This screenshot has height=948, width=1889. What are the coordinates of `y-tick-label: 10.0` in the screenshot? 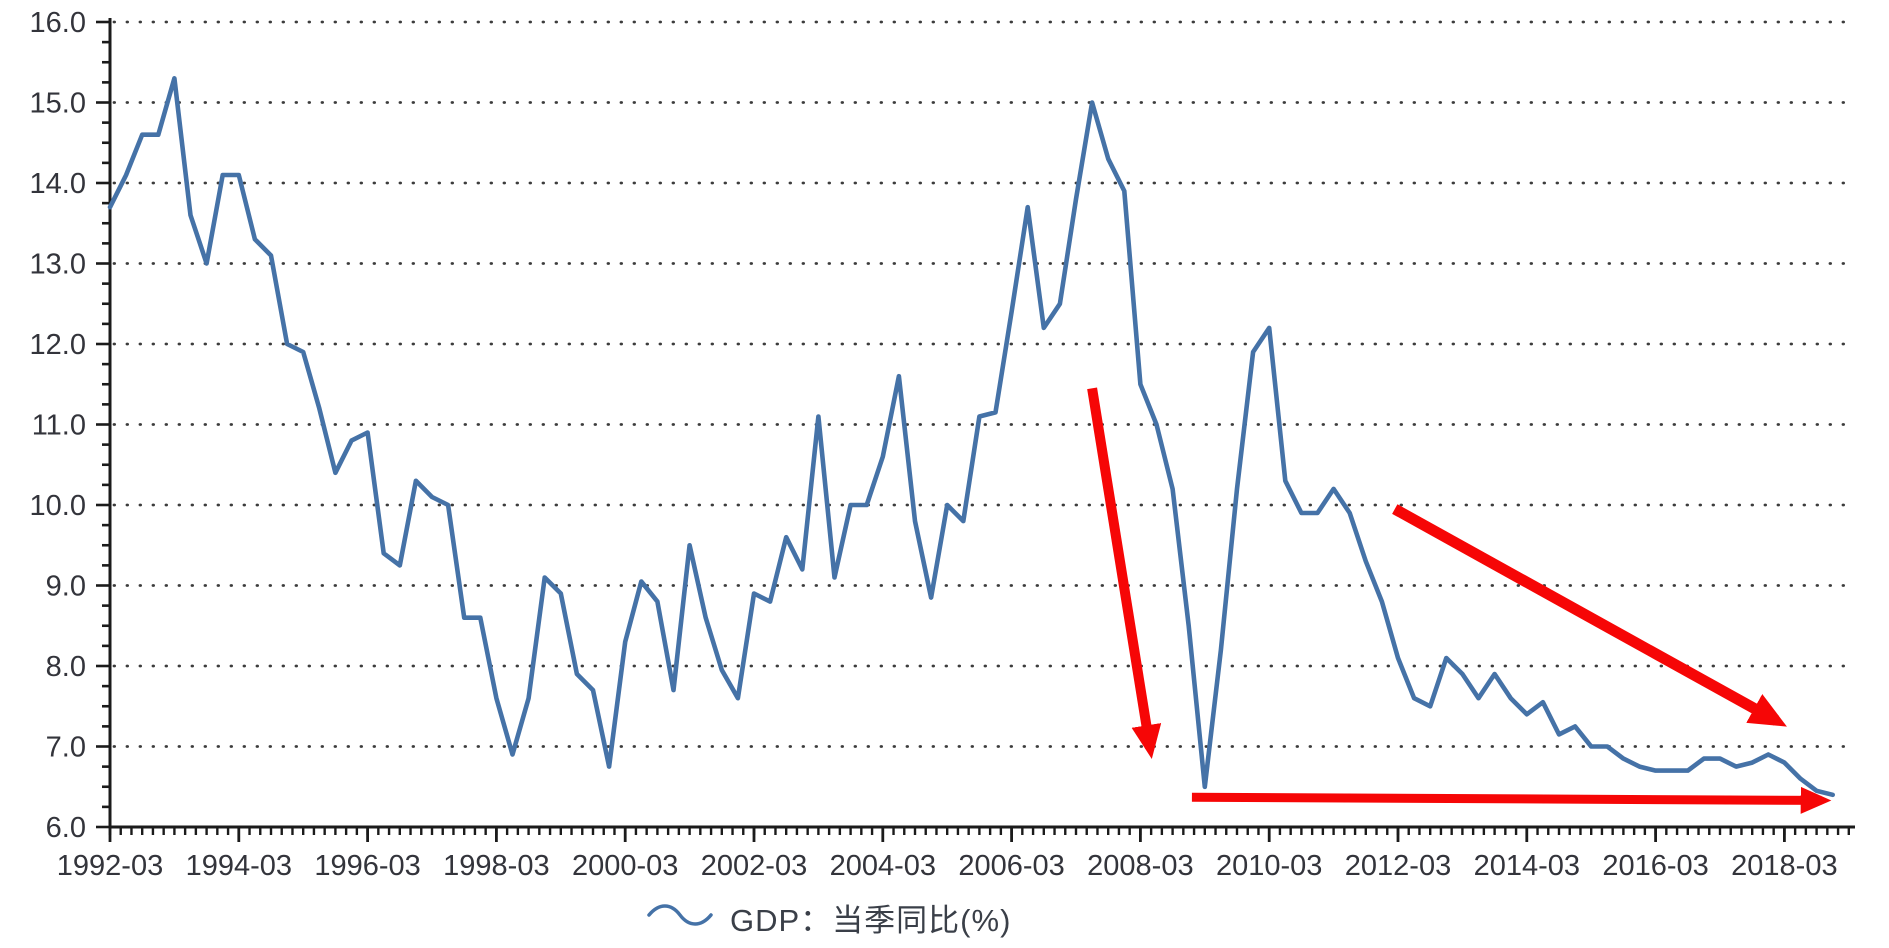 It's located at (58, 506).